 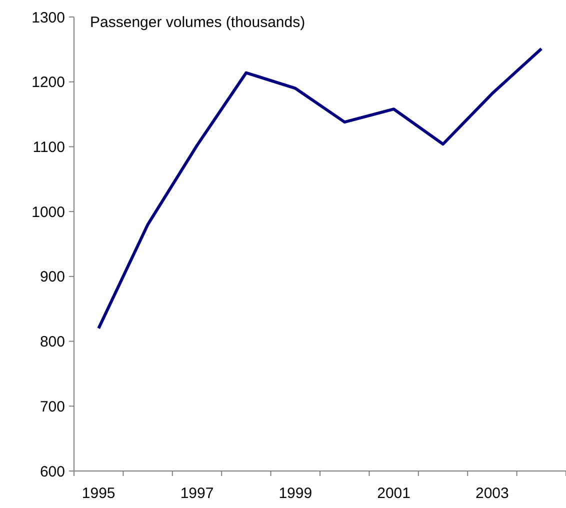 I want to click on x-tick-label: 1999, so click(x=295, y=493).